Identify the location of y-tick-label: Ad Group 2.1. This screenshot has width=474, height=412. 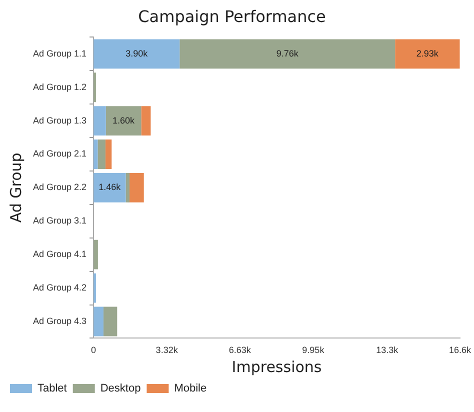
(59, 153).